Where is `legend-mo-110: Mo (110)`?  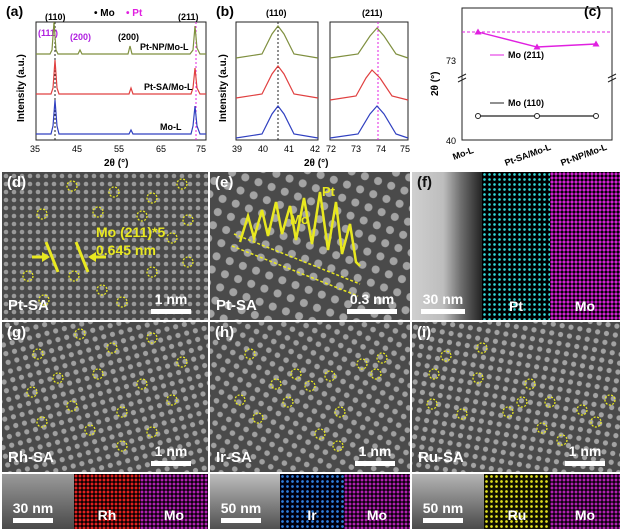
legend-mo-110: Mo (110) is located at coordinates (526, 103).